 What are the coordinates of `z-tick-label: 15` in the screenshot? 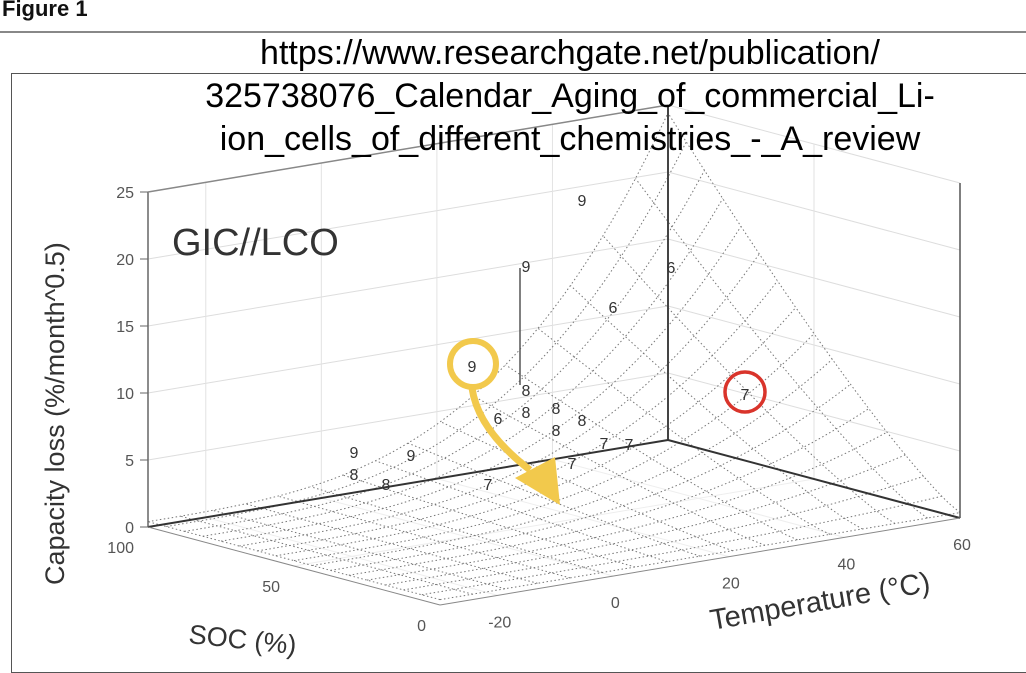 It's located at (125, 327).